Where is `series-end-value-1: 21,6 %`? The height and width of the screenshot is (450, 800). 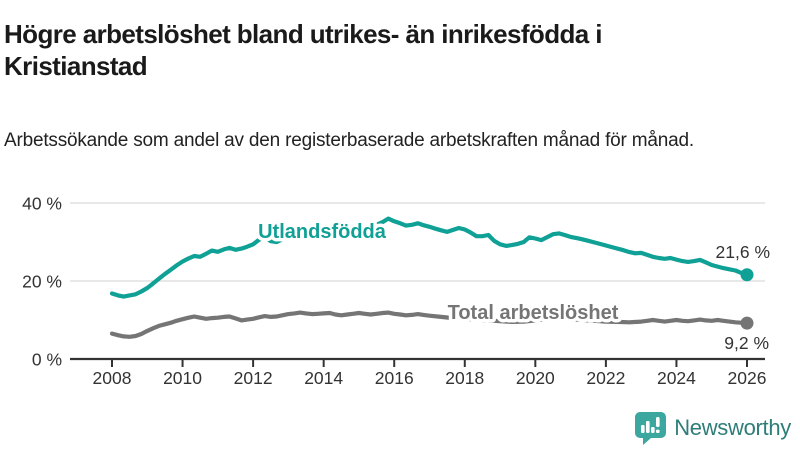
series-end-value-1: 21,6 % is located at coordinates (743, 252).